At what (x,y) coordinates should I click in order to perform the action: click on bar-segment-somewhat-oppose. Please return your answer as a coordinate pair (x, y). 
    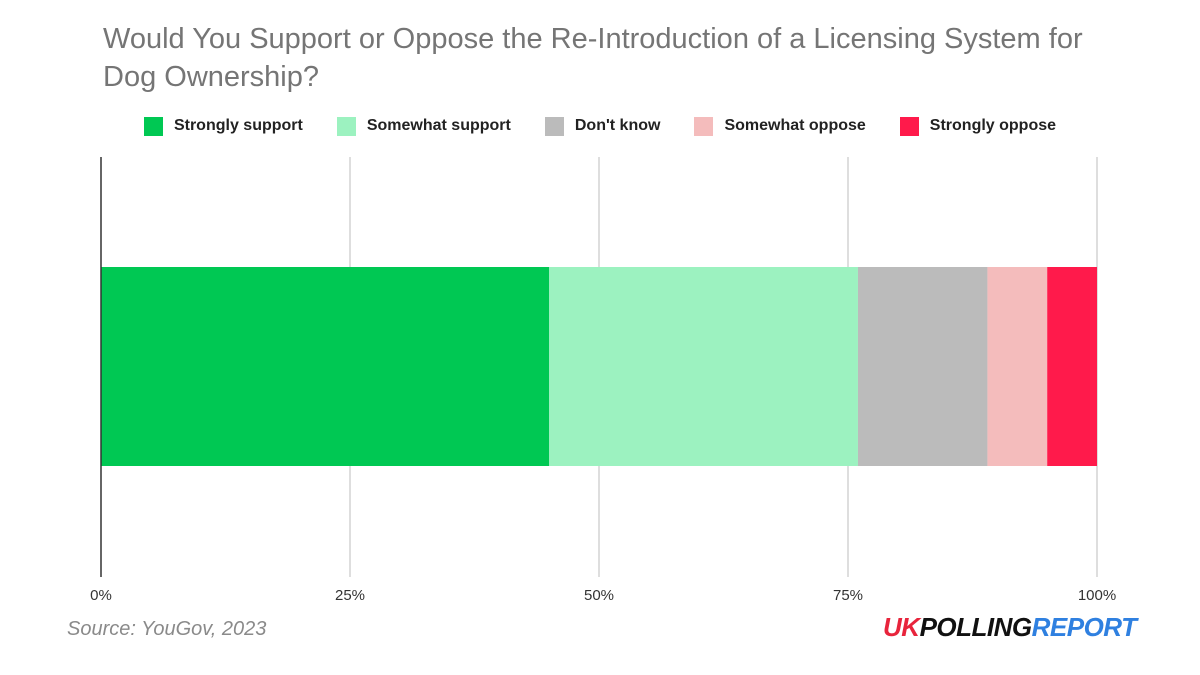
    Looking at the image, I should click on (1017, 366).